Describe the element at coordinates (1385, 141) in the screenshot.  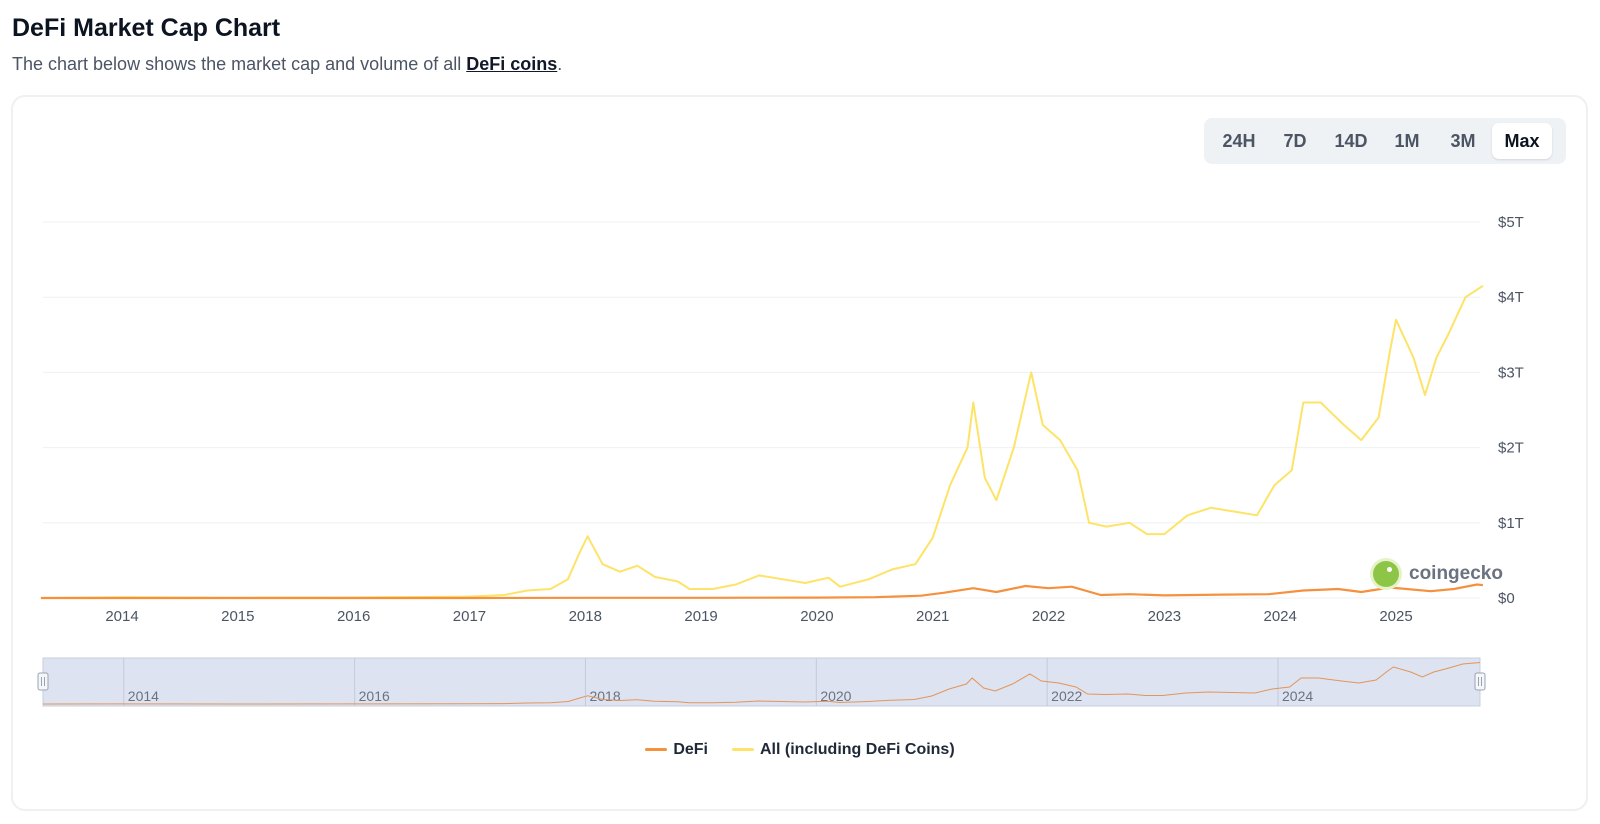
I see `range-selector: 24H 7D 14D 1M 3M Max` at that location.